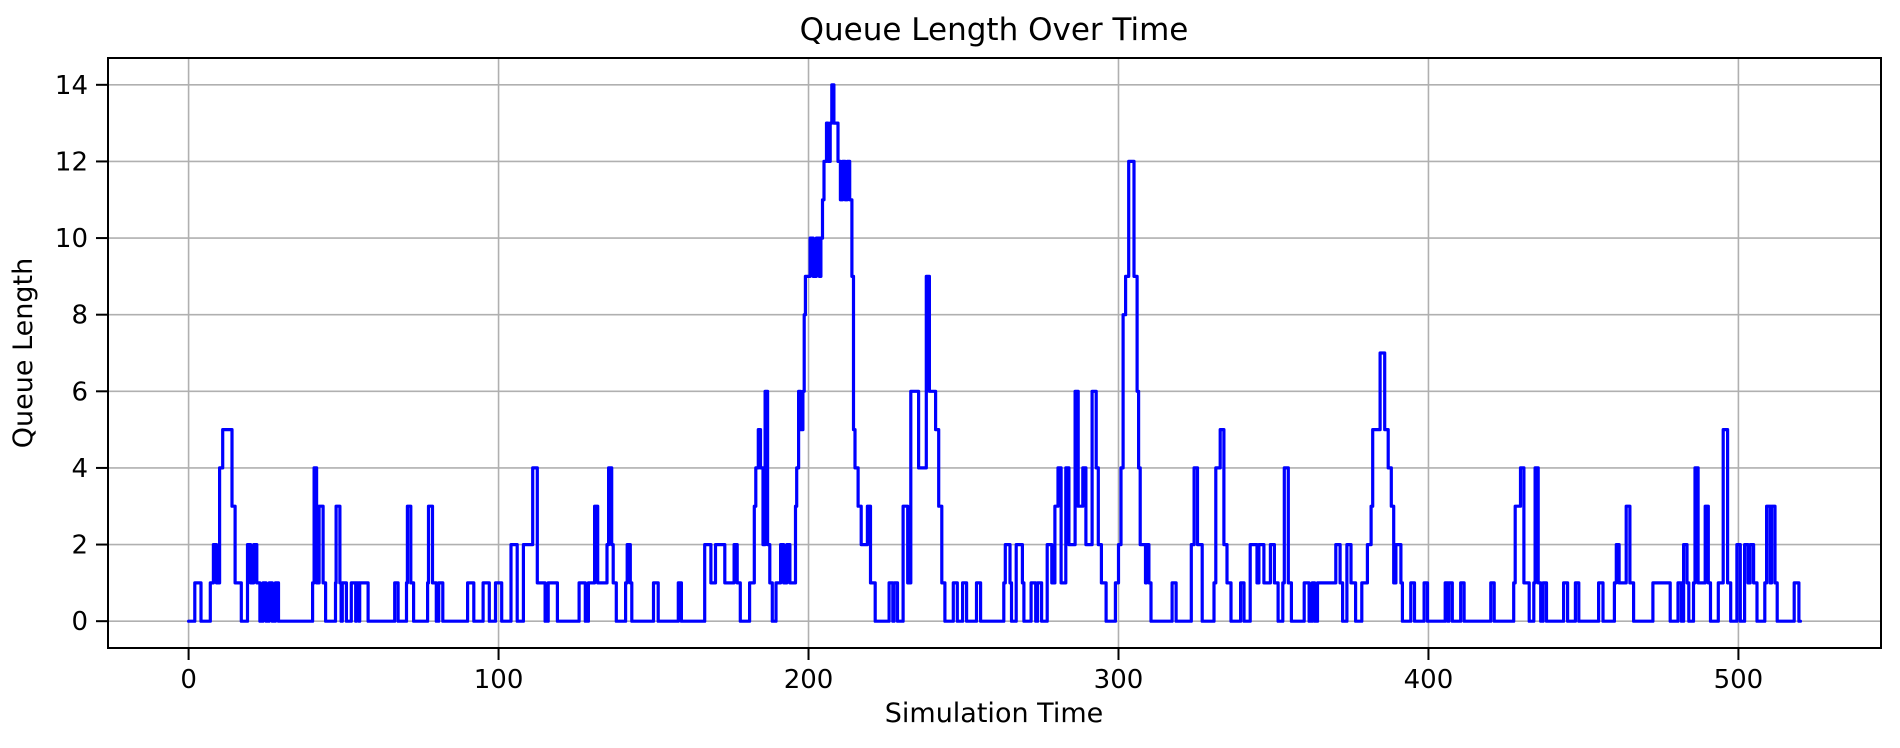 The image size is (1900, 748). I want to click on x-axis-label: Simulation Time, so click(994, 713).